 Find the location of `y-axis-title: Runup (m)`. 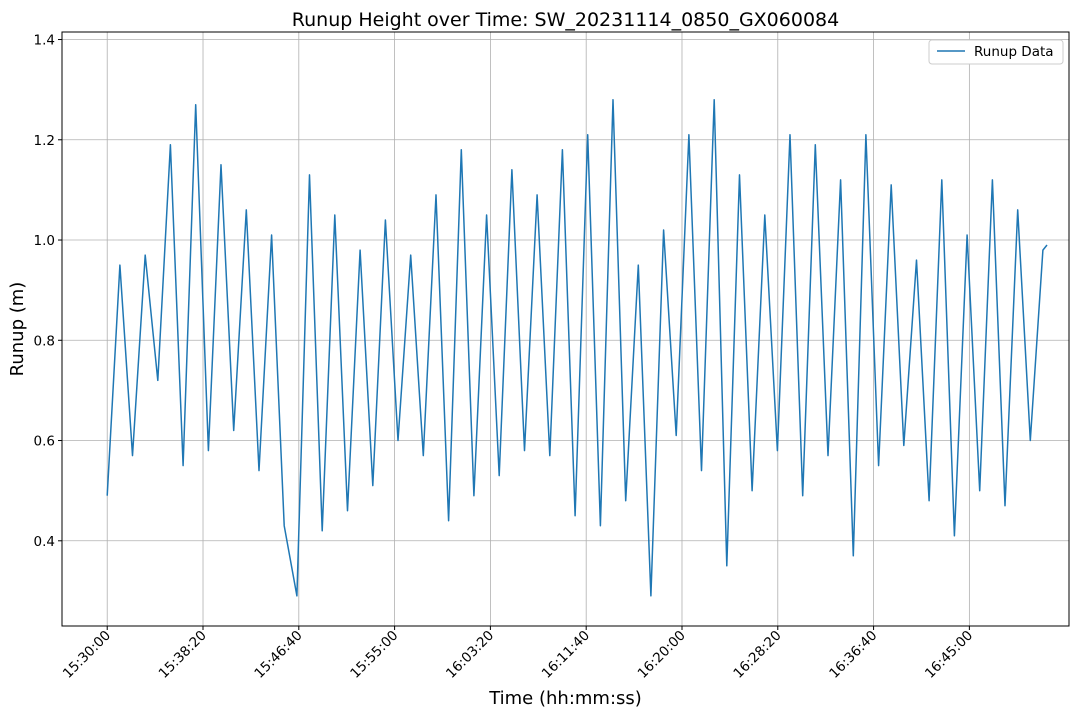

y-axis-title: Runup (m) is located at coordinates (17, 329).